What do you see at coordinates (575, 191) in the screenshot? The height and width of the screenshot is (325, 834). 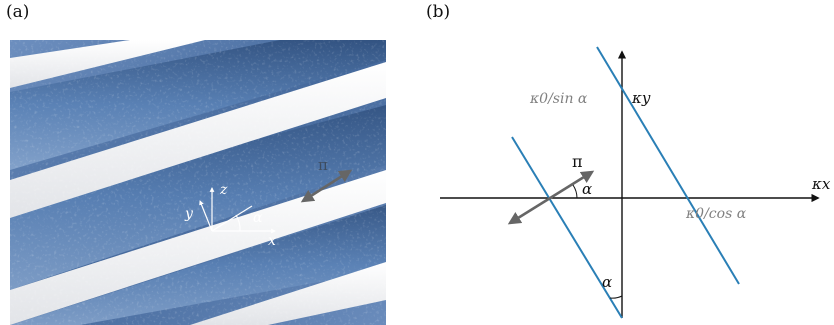 I see `alpha-arc-crossing` at bounding box center [575, 191].